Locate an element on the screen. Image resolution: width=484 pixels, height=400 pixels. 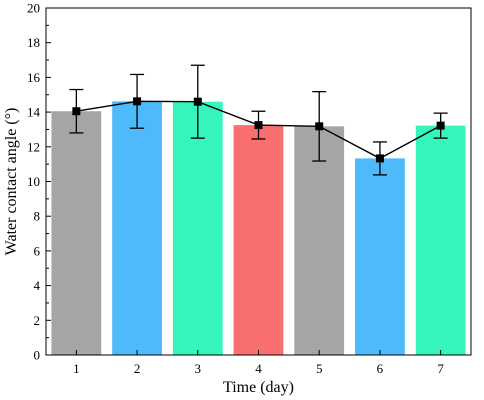
marker-group is located at coordinates (258, 130).